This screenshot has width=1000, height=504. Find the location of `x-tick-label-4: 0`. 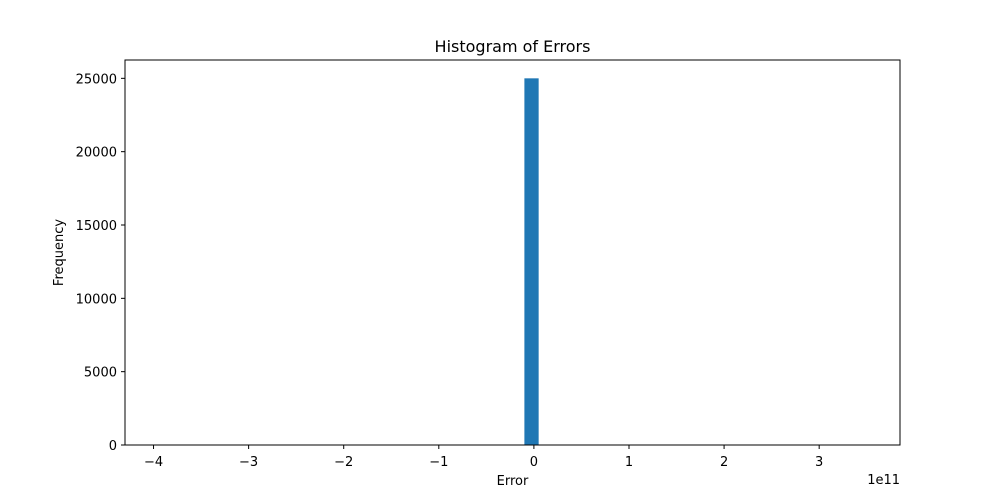

x-tick-label-4: 0 is located at coordinates (534, 462).